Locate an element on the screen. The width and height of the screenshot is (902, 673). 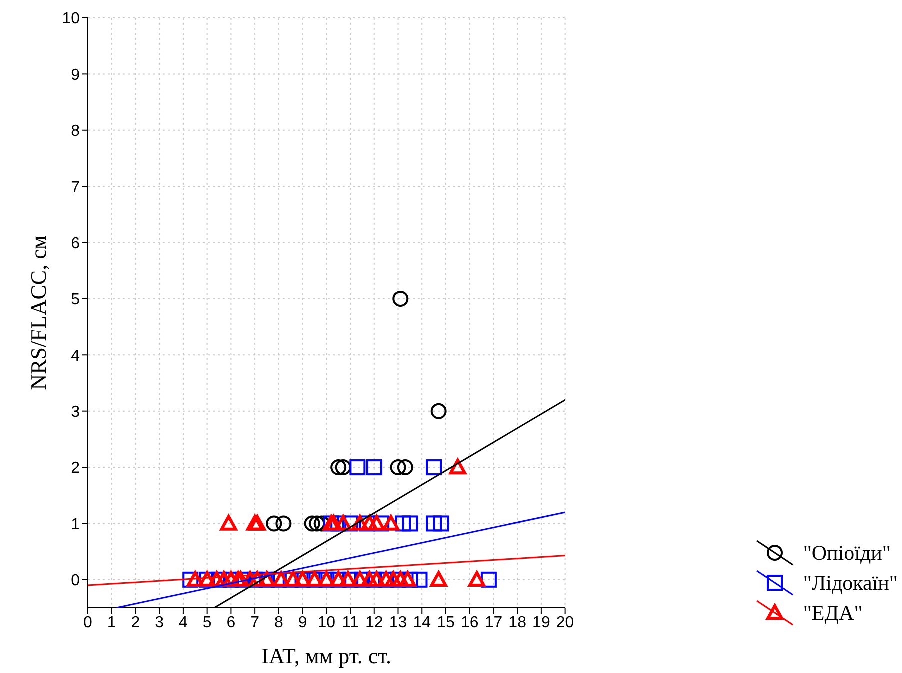
x-tick-label: 9 is located at coordinates (303, 623).